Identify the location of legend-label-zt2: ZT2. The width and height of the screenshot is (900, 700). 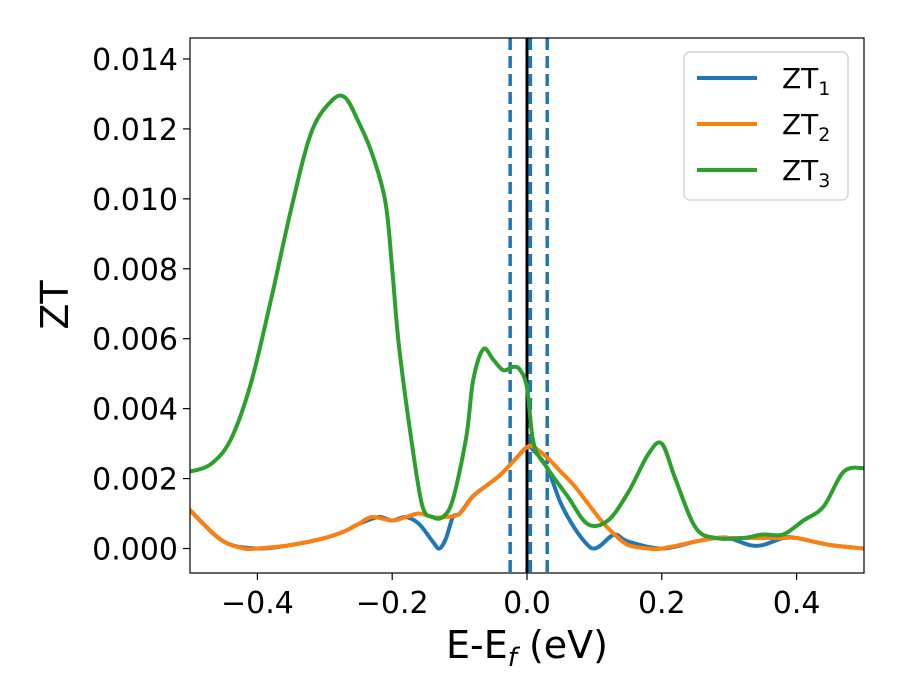
(806, 127).